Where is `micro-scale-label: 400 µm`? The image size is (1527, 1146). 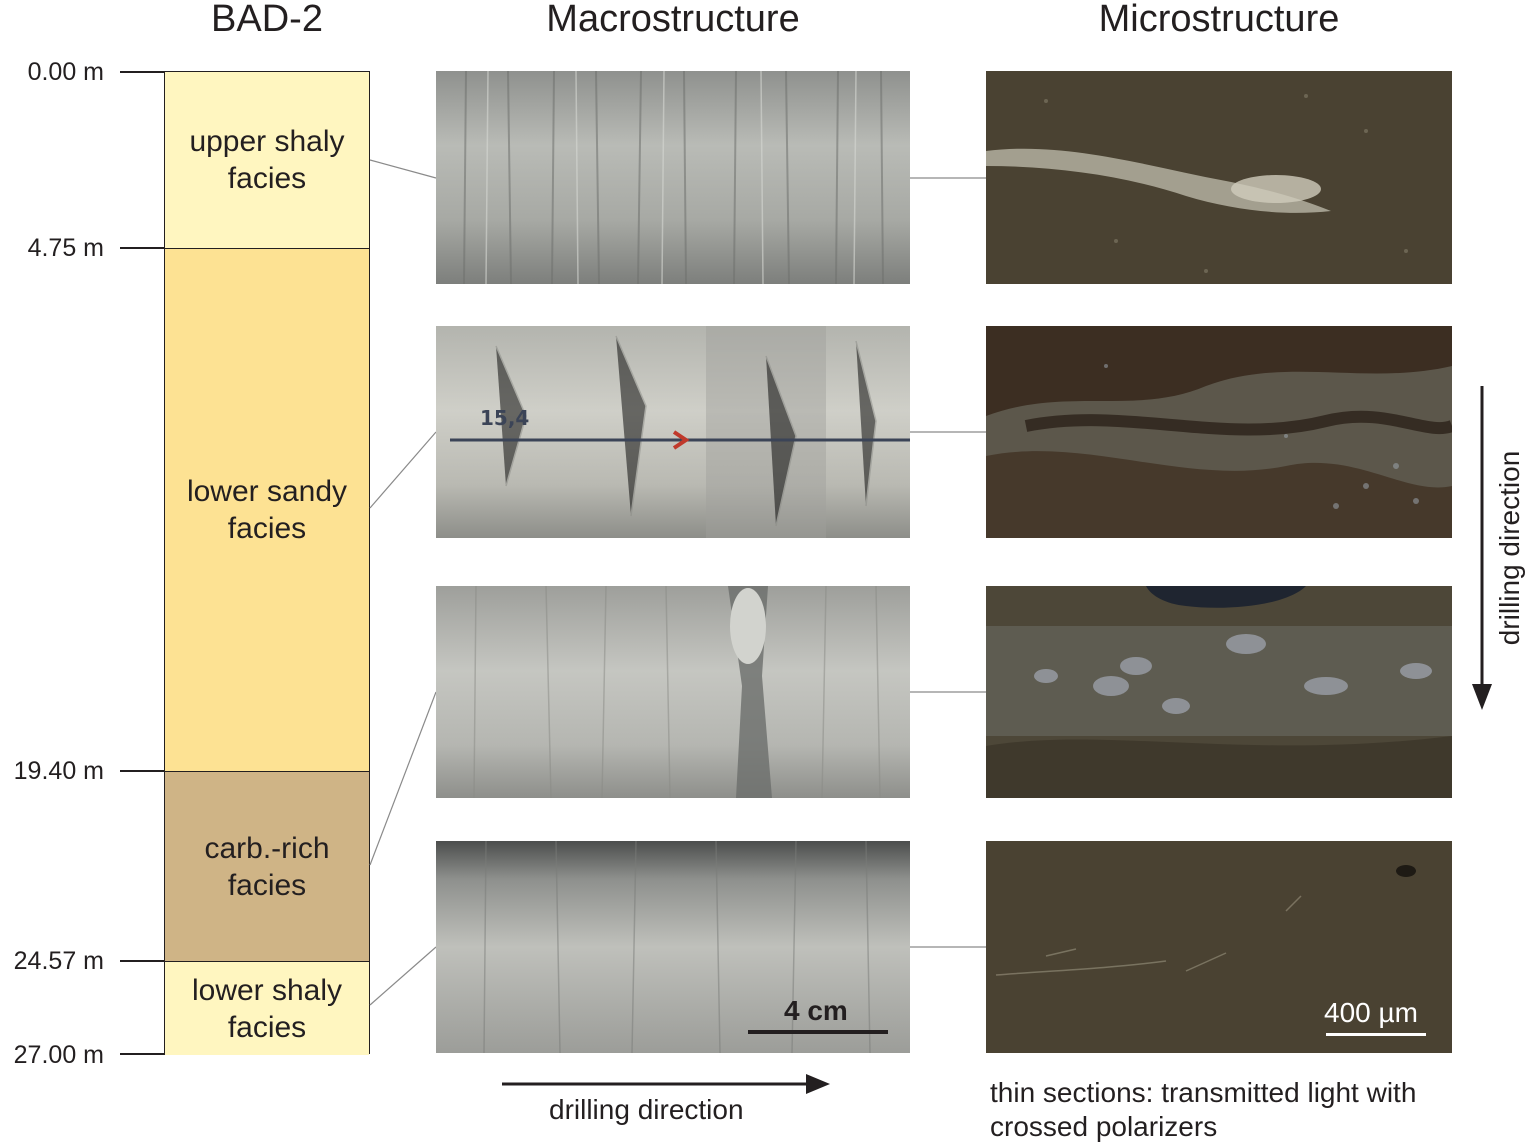 micro-scale-label: 400 µm is located at coordinates (1371, 1012).